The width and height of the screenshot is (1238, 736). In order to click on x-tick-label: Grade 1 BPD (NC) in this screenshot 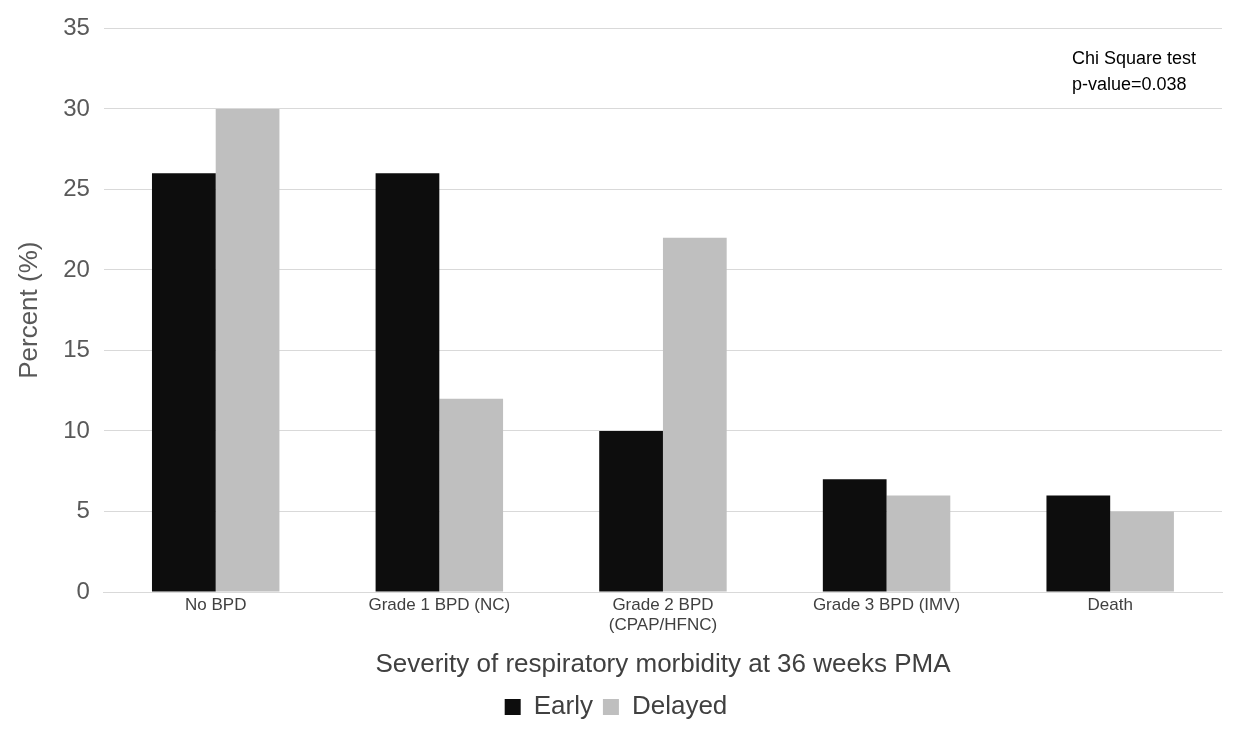, I will do `click(439, 604)`.